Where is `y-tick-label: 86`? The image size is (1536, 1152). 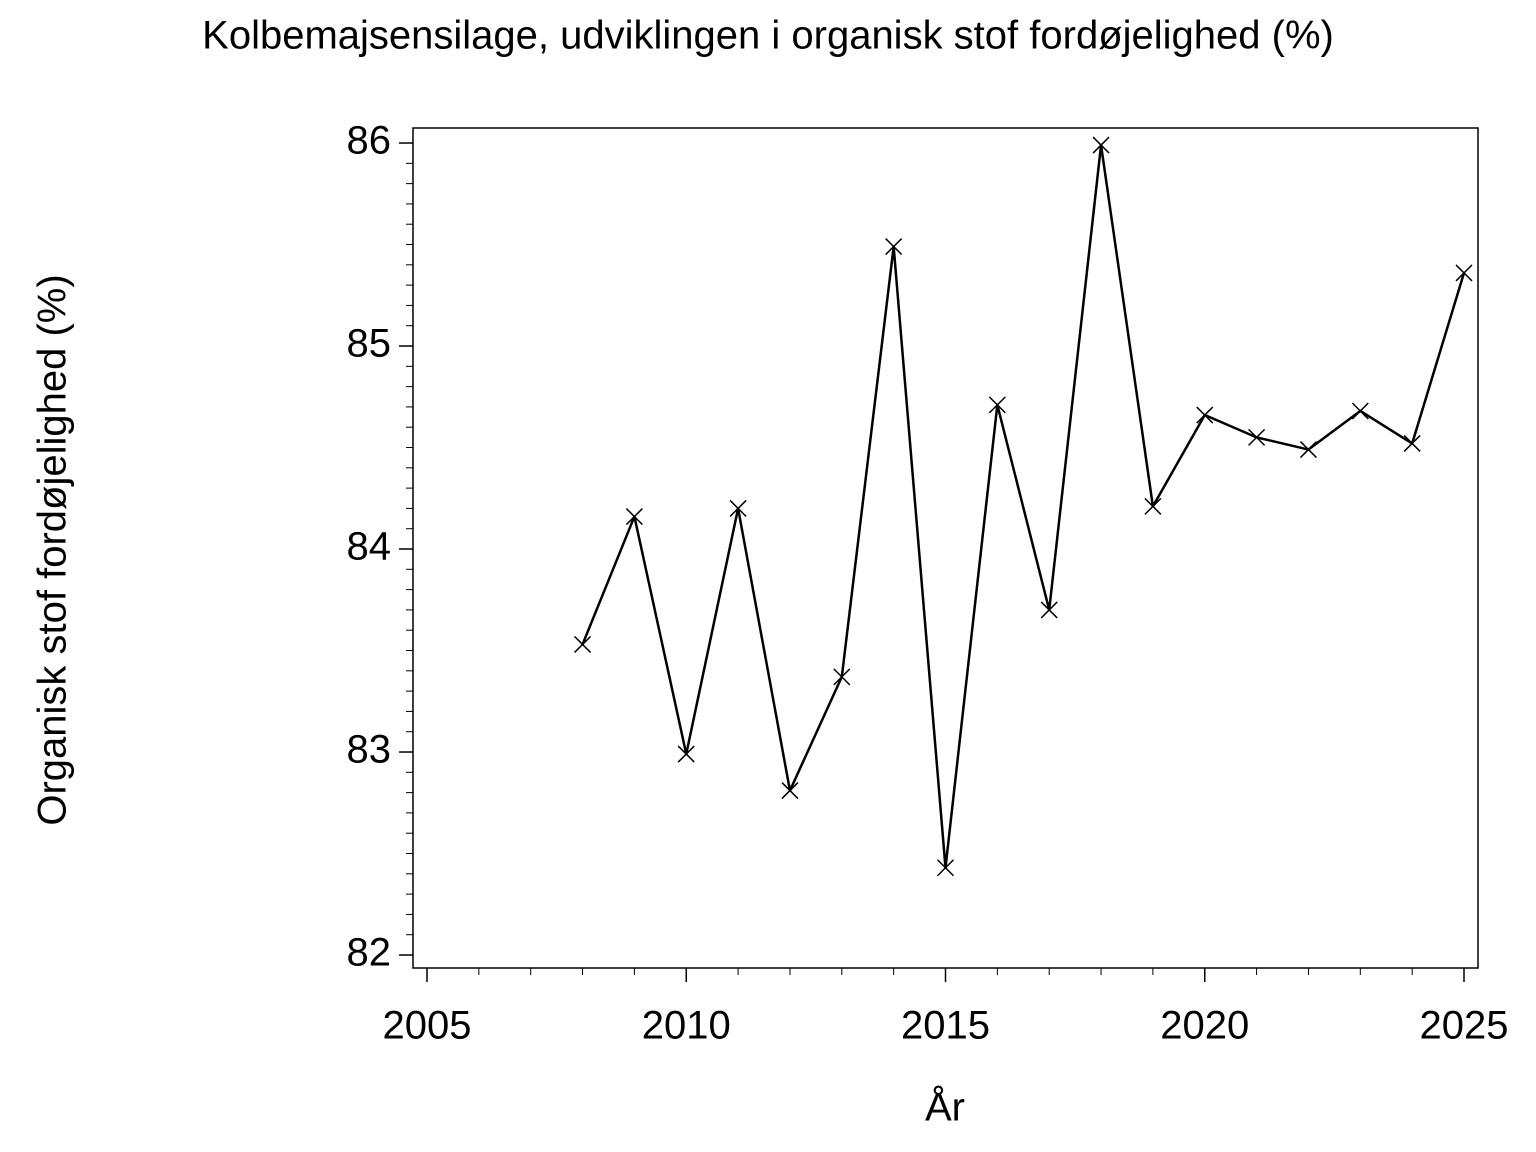 y-tick-label: 86 is located at coordinates (369, 141).